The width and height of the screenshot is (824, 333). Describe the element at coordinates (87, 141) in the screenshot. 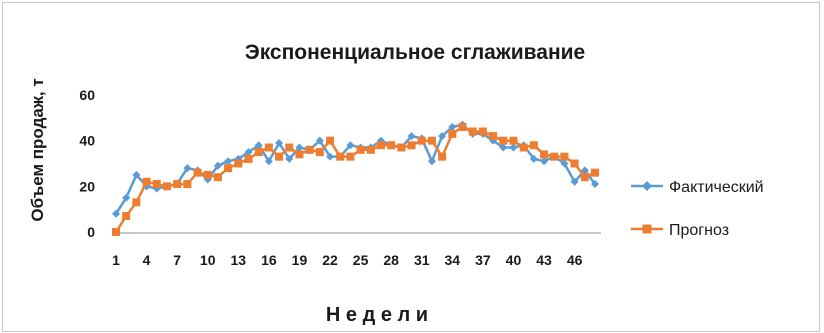

I see `y-tick-label: 40` at that location.